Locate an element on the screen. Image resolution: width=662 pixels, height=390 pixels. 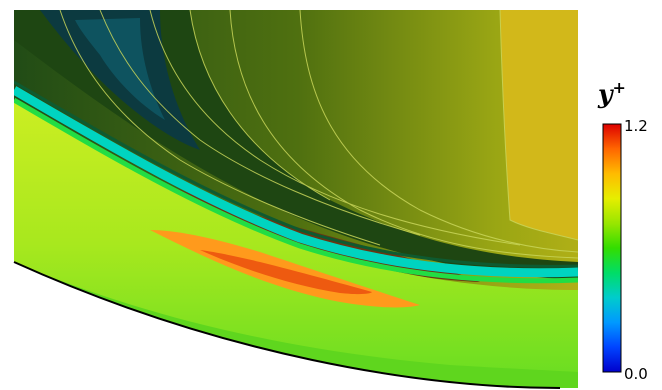
colorbar-variable-label: y+ is located at coordinates (612, 93).